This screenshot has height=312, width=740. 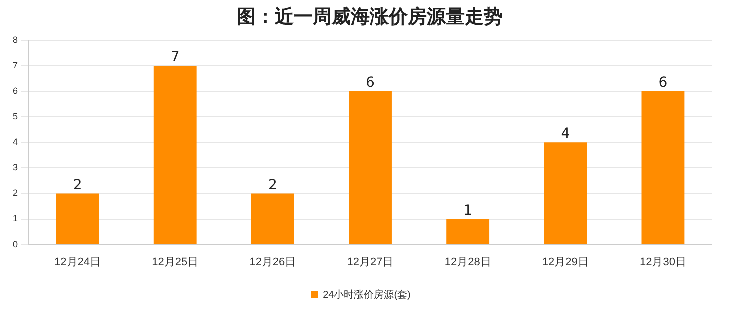 I want to click on y-tick-label: 5, so click(x=15, y=117).